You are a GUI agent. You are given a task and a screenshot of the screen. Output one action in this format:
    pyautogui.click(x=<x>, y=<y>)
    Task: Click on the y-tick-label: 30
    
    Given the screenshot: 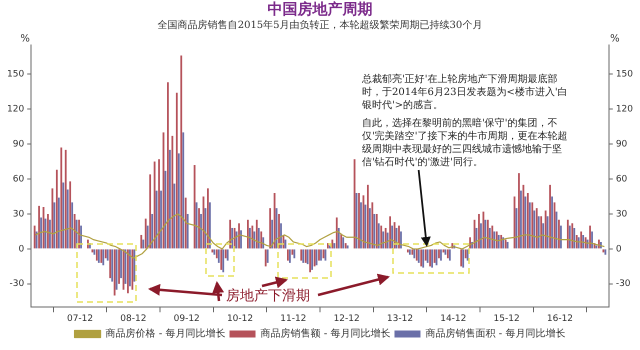 What is the action you would take?
    pyautogui.click(x=18, y=214)
    